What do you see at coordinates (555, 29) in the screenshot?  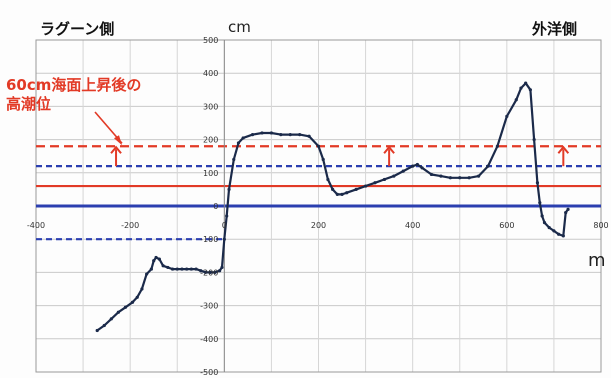 I see `ocean-side-label: 外洋側` at bounding box center [555, 29].